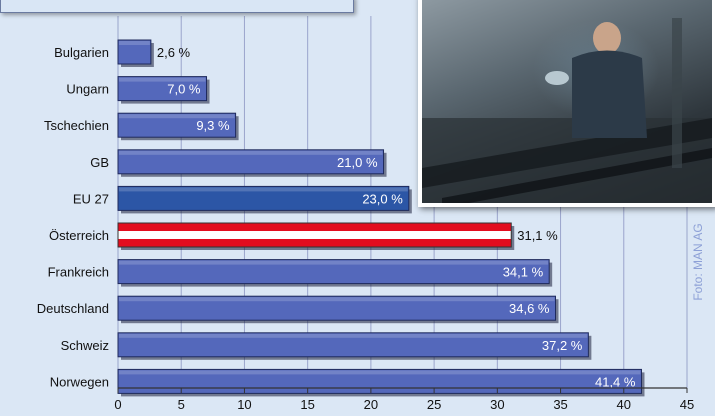 This screenshot has height=416, width=715. I want to click on category-label: Schweiz, so click(85, 345).